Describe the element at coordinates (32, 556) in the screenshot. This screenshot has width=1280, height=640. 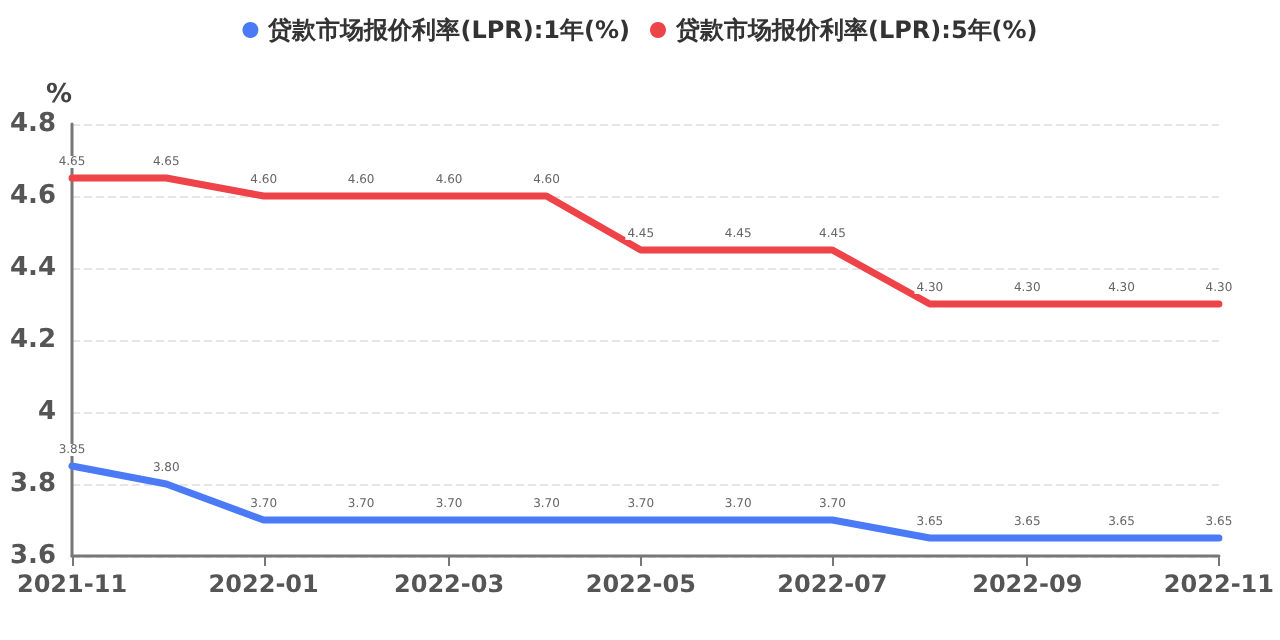
I see `y-tick-label: 3.6` at that location.